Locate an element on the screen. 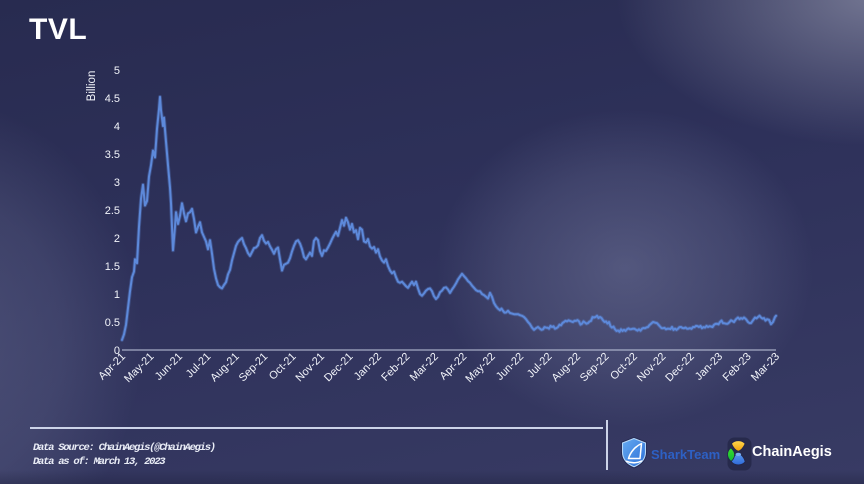 The width and height of the screenshot is (864, 484). svg-text: Oct-22 is located at coordinates (624, 367).